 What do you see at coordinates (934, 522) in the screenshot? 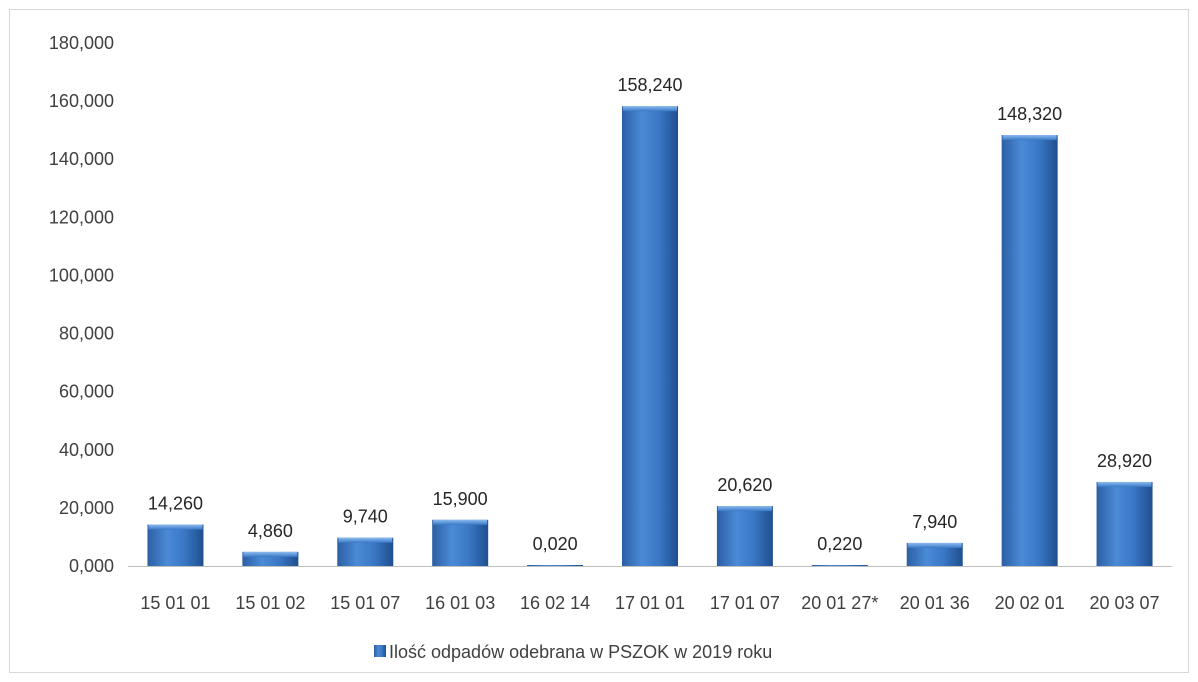
I see `data-label: 7,940` at bounding box center [934, 522].